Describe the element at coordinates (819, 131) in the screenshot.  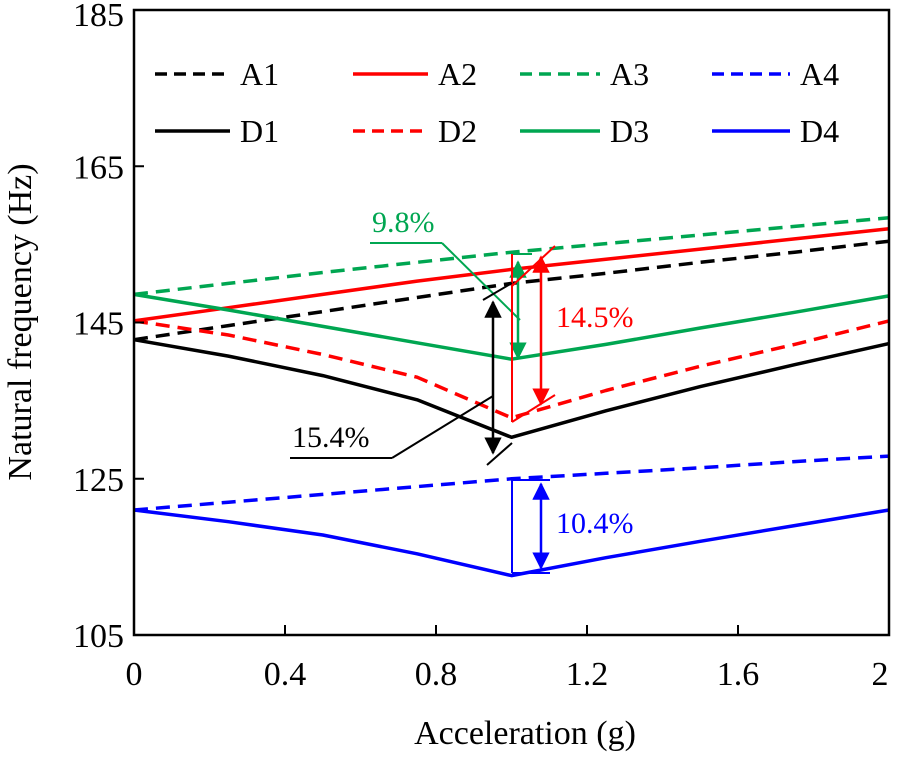
I see `legend-label-d4: D4` at that location.